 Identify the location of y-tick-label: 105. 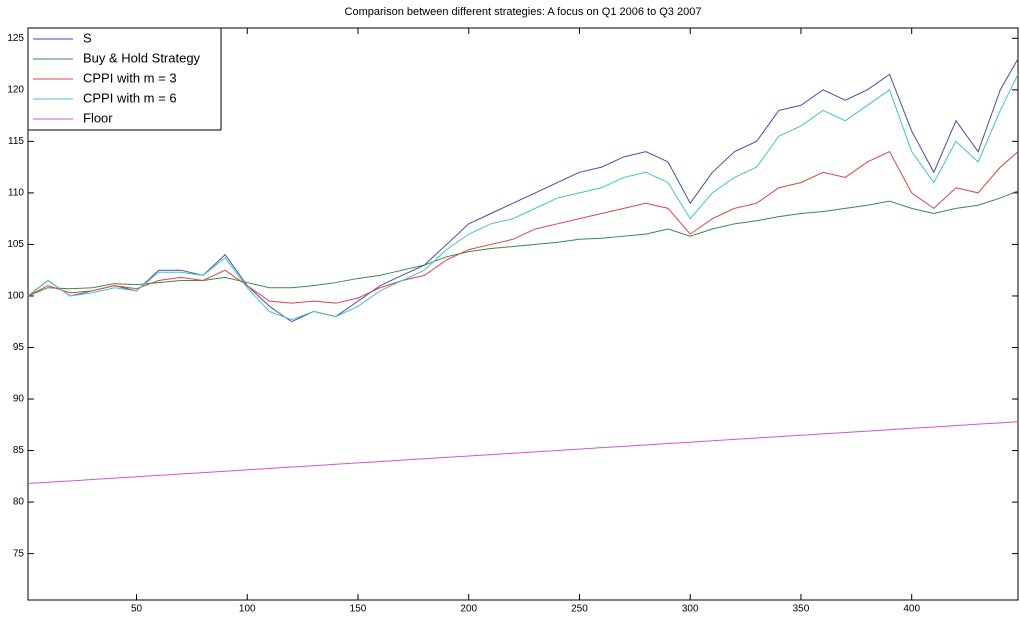
(15, 244).